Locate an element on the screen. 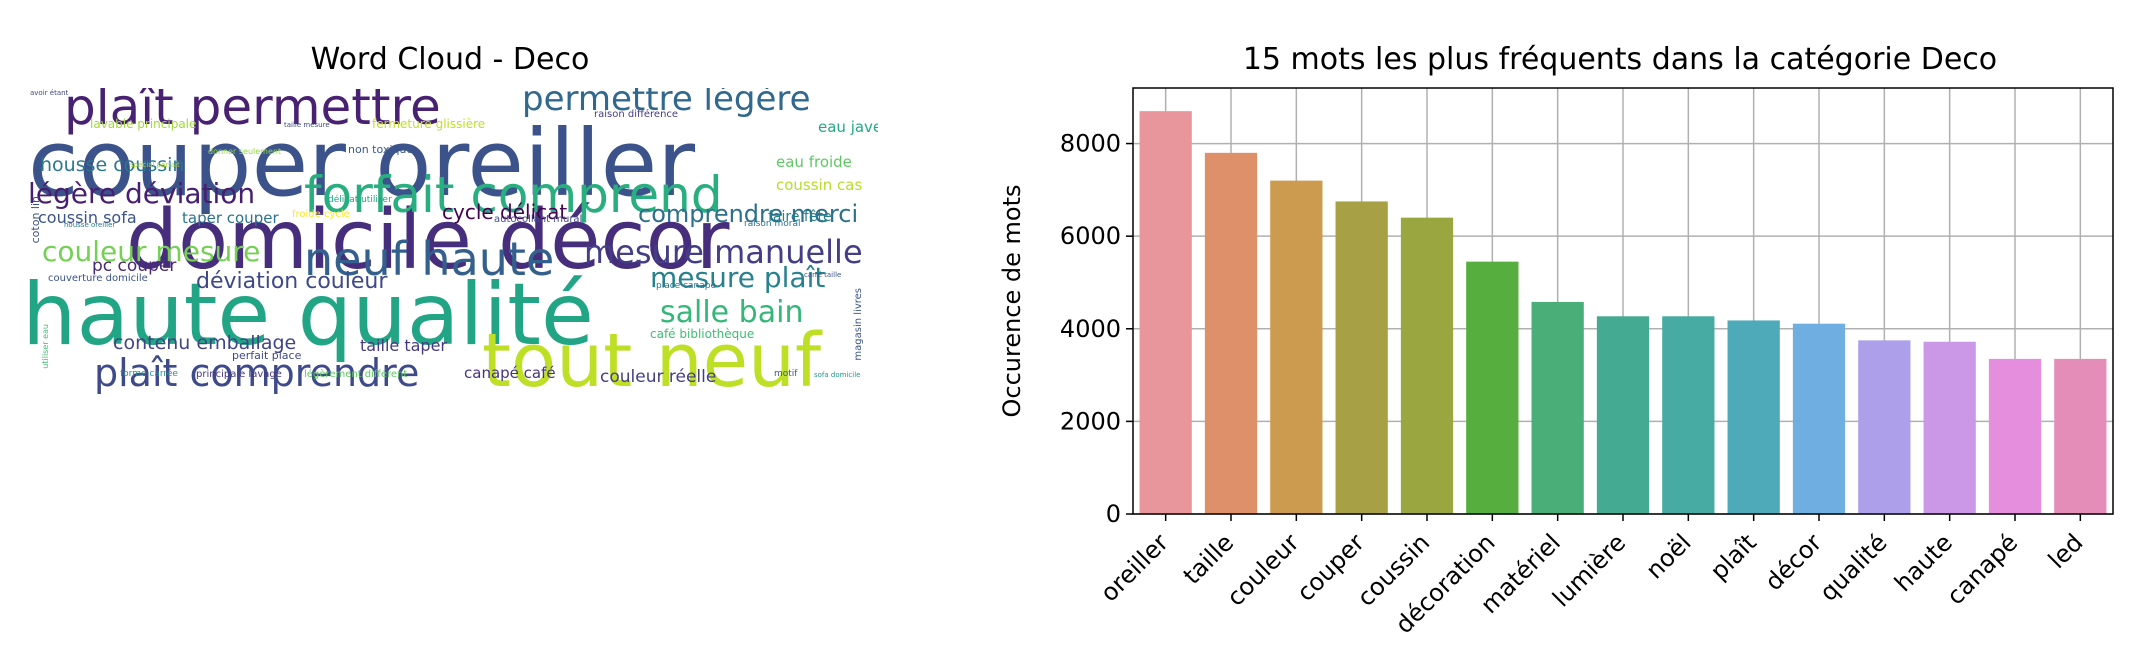 The height and width of the screenshot is (667, 2140). word-cloud-word: légère déviation is located at coordinates (142, 193).